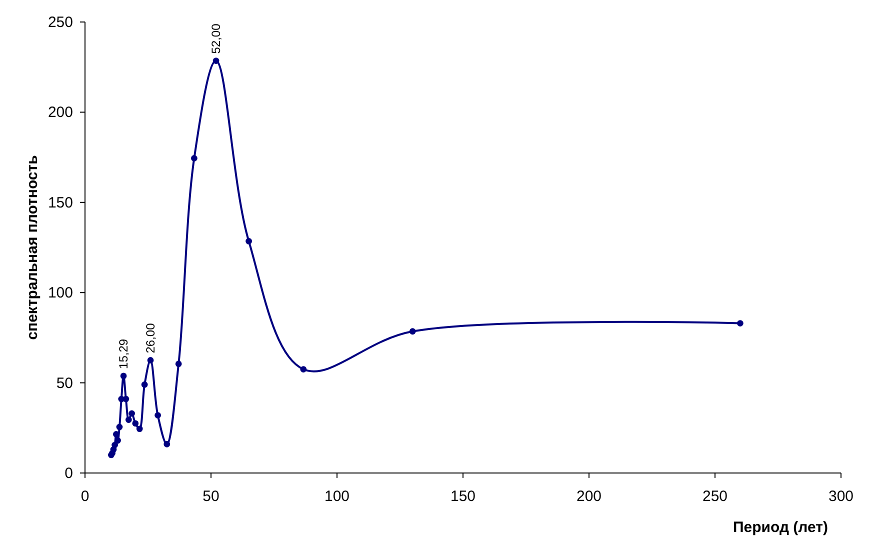  What do you see at coordinates (60, 113) in the screenshot?
I see `y-tick-label: 200` at bounding box center [60, 113].